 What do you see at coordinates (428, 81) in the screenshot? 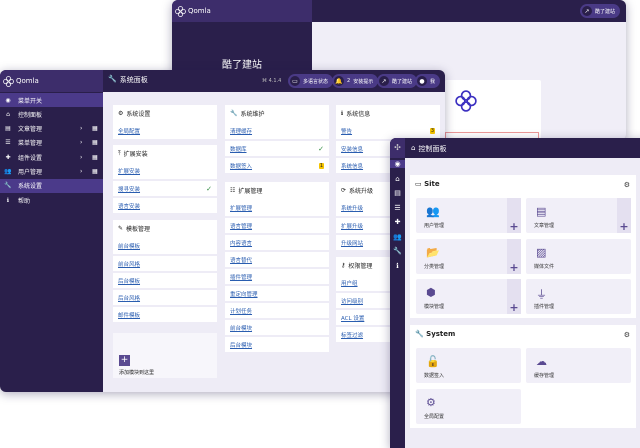
I see `user-menu: ● 我` at bounding box center [428, 81].